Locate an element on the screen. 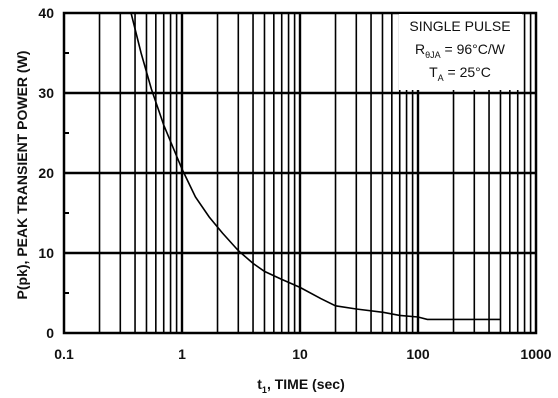 This screenshot has width=558, height=398. legend-line-3: TA = 25°C is located at coordinates (460, 73).